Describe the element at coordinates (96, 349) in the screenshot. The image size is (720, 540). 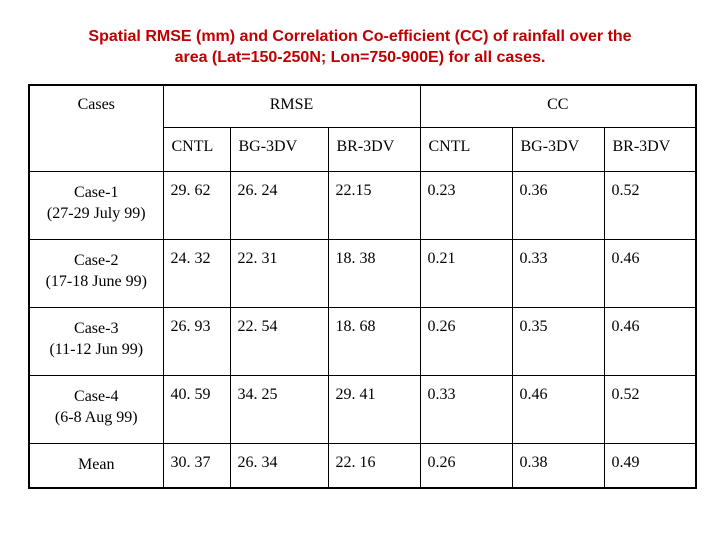
I see `case-period: (11-12 Jun 99)` at that location.